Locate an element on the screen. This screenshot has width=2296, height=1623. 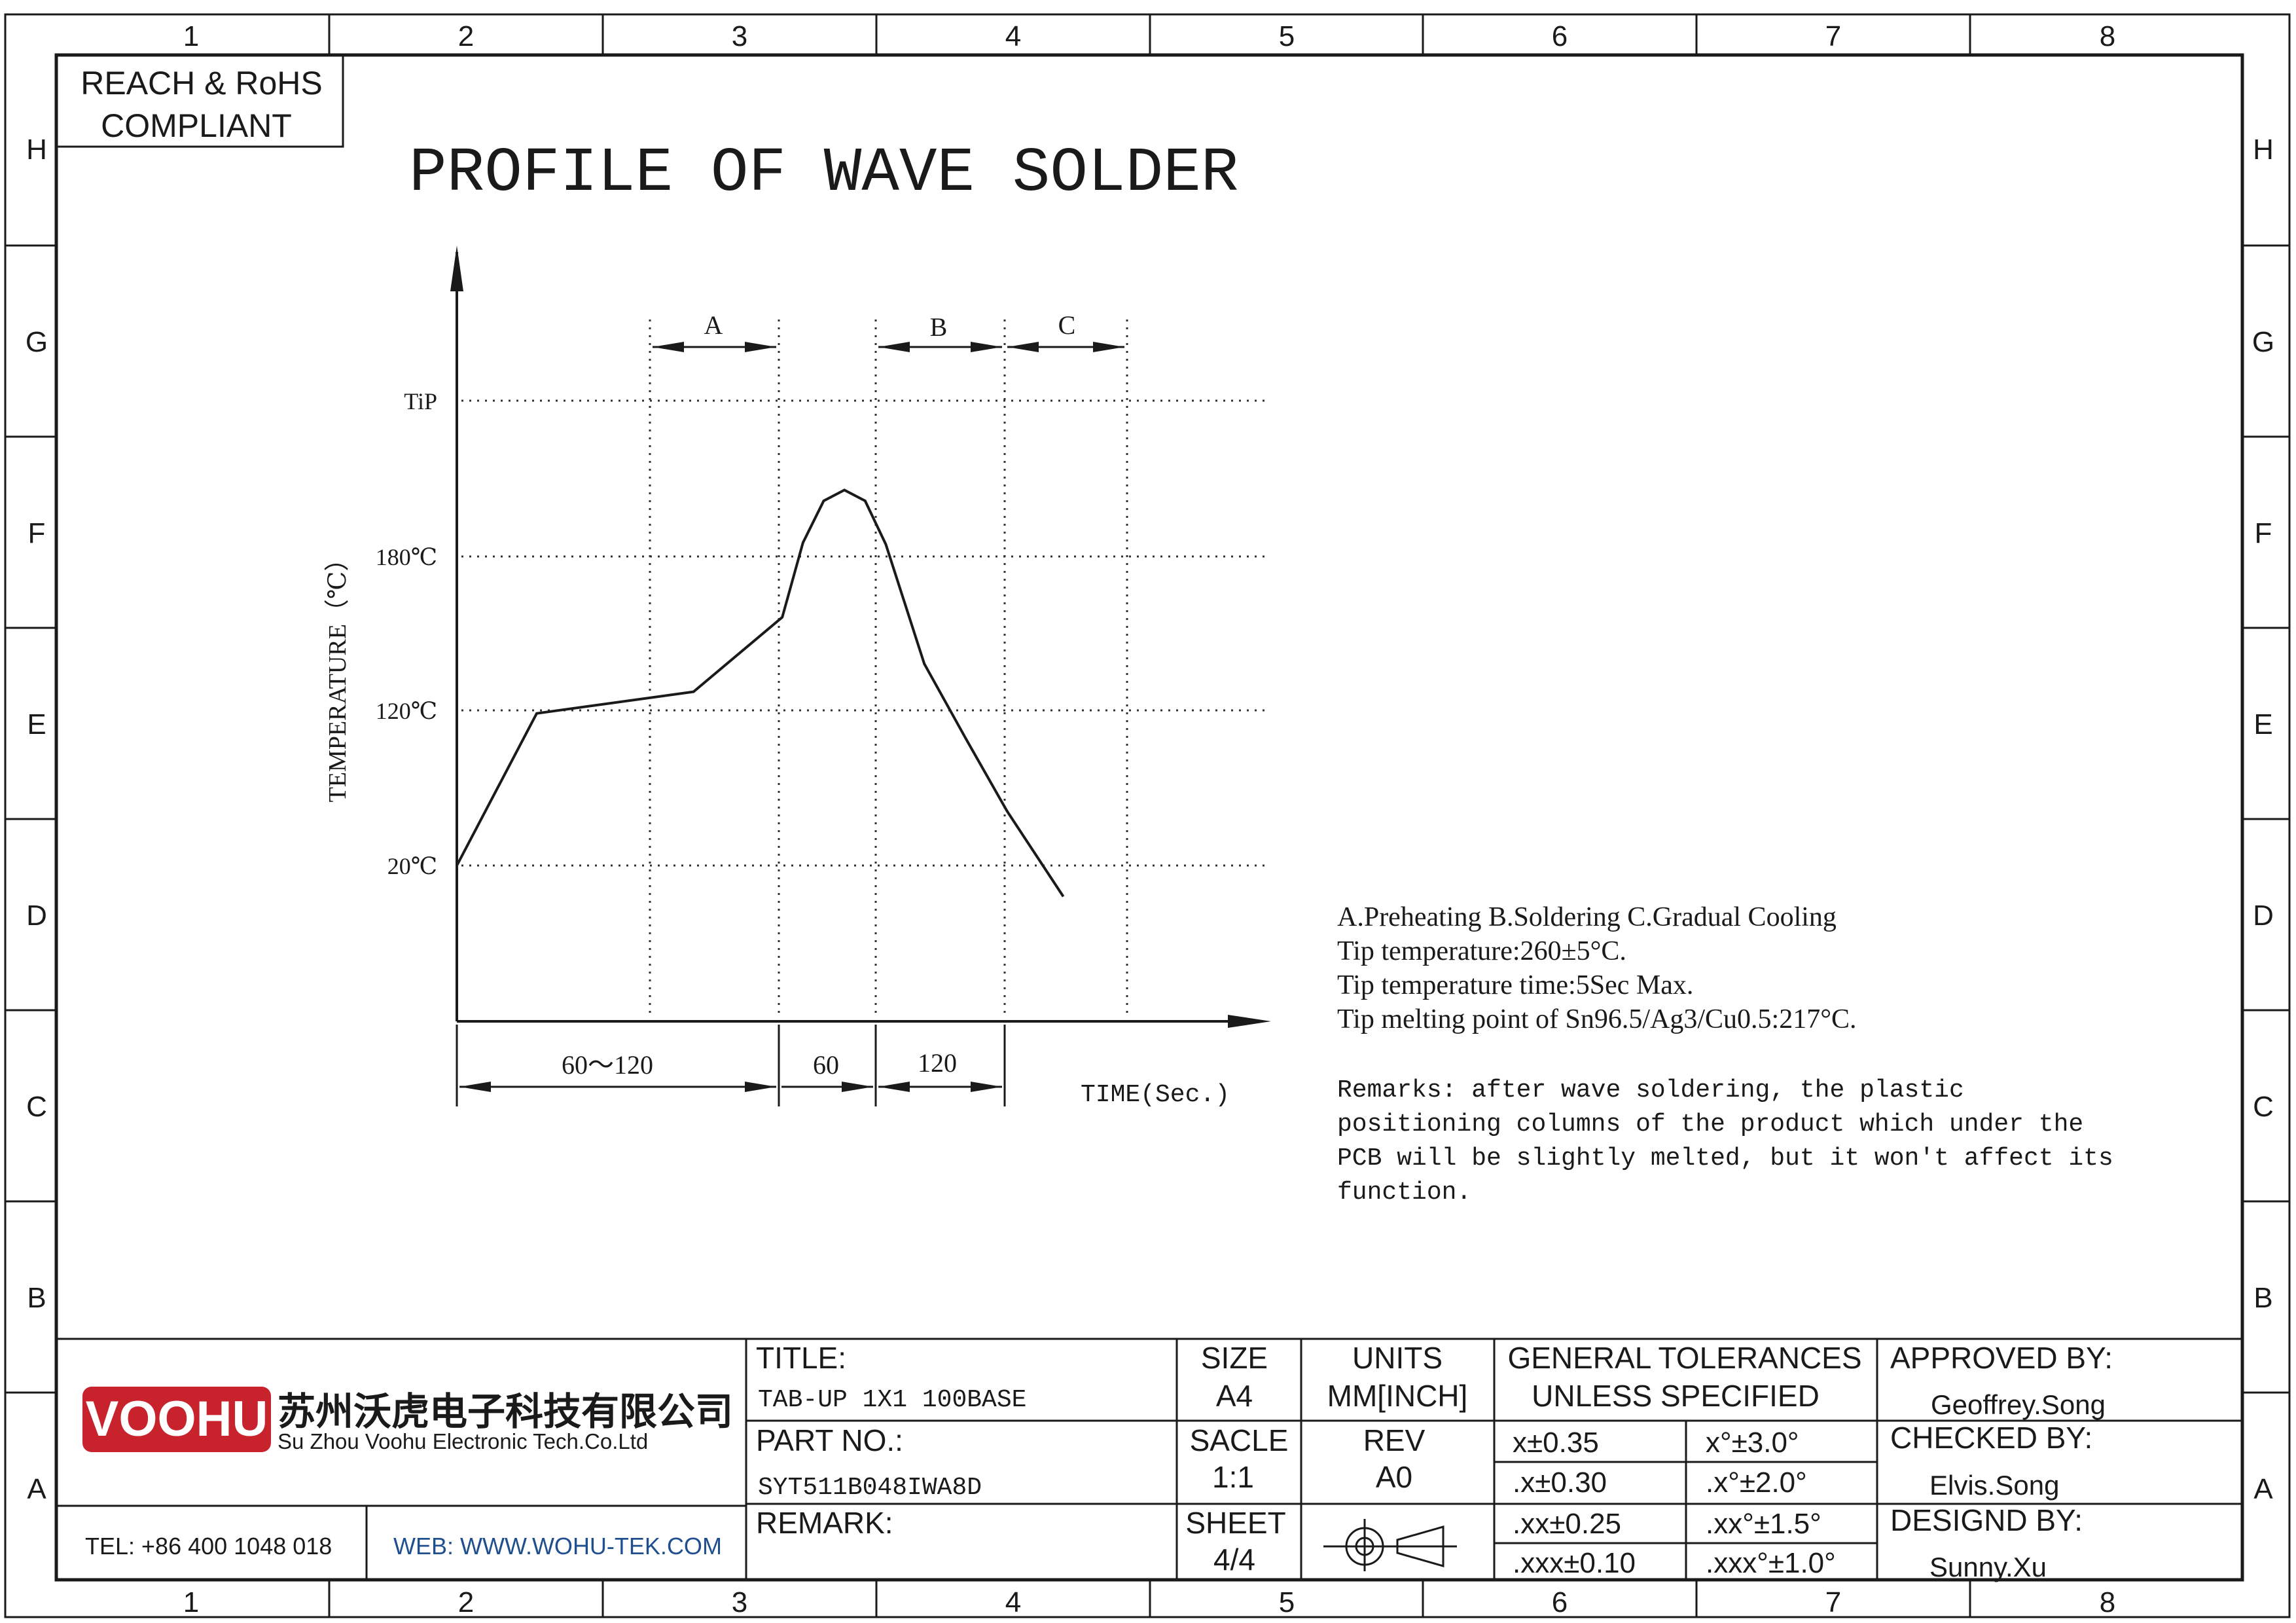
tolerance-title-line1: GENERAL TOLERANCES is located at coordinates (1684, 1358).